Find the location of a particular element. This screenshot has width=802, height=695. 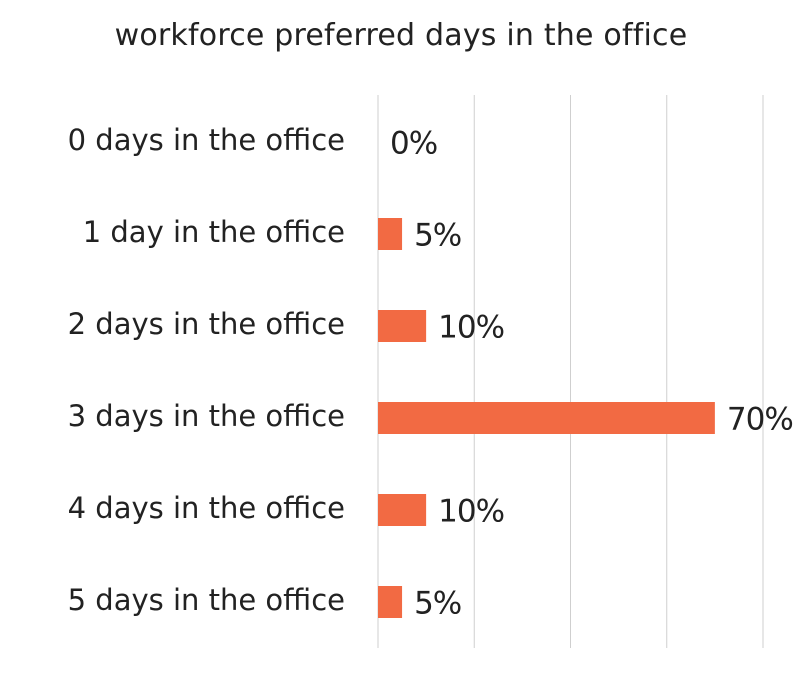

chart-title: workforce preferred days in the office is located at coordinates (401, 35).